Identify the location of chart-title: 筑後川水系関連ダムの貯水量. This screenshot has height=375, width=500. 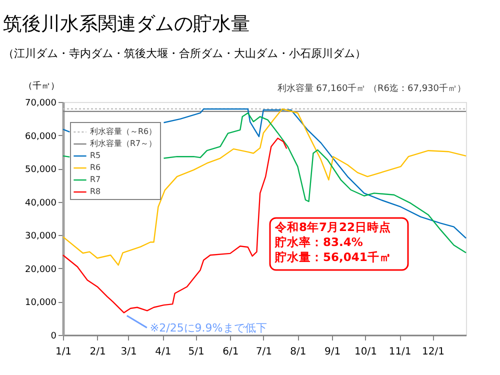
(126, 24).